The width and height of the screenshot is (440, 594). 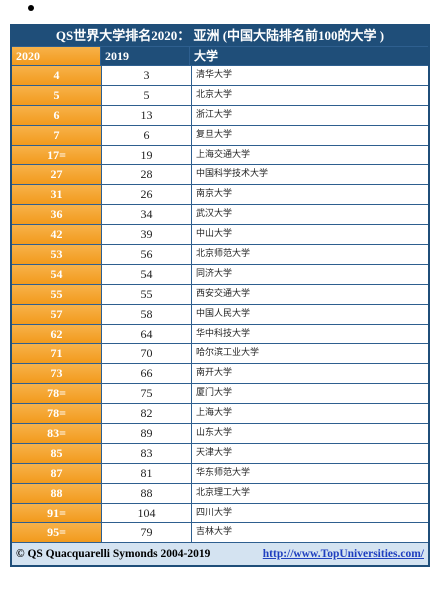 What do you see at coordinates (57, 135) in the screenshot?
I see `cell: 7` at bounding box center [57, 135].